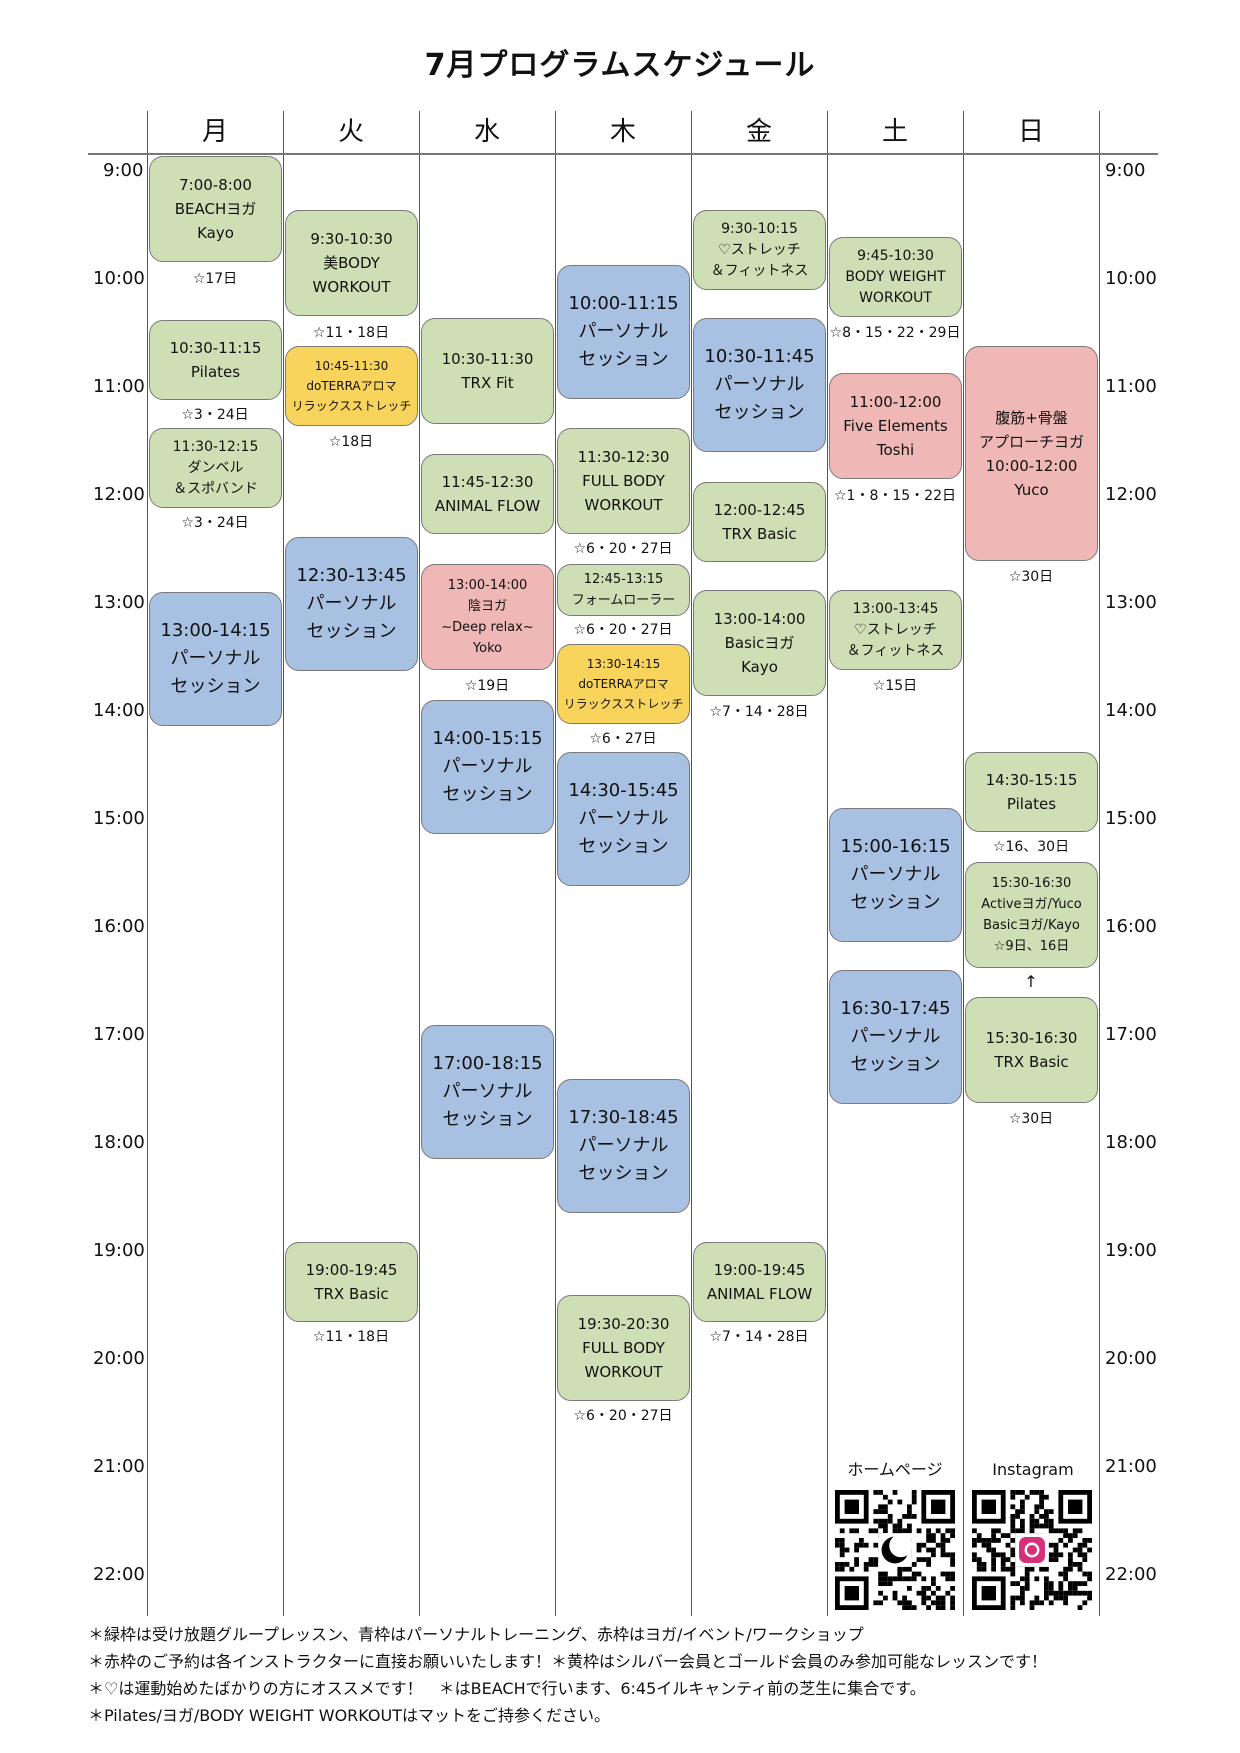 This screenshot has height=1753, width=1240. I want to click on class-block: 14:30-15:15 Pilates, so click(1031, 792).